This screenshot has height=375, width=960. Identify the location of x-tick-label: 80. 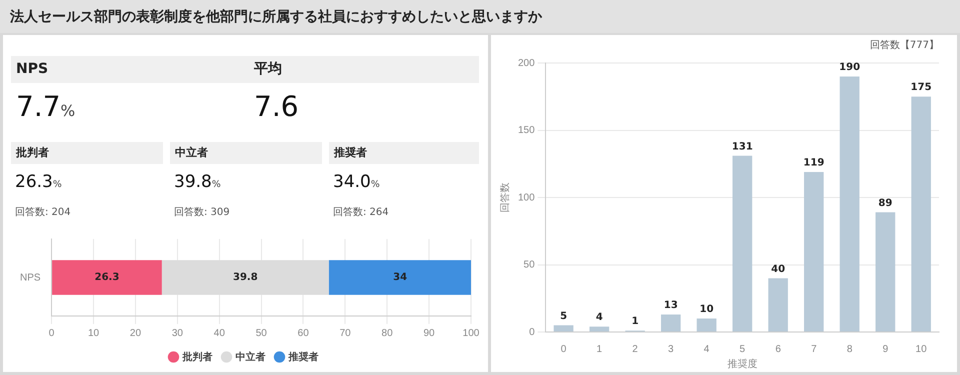
(388, 333).